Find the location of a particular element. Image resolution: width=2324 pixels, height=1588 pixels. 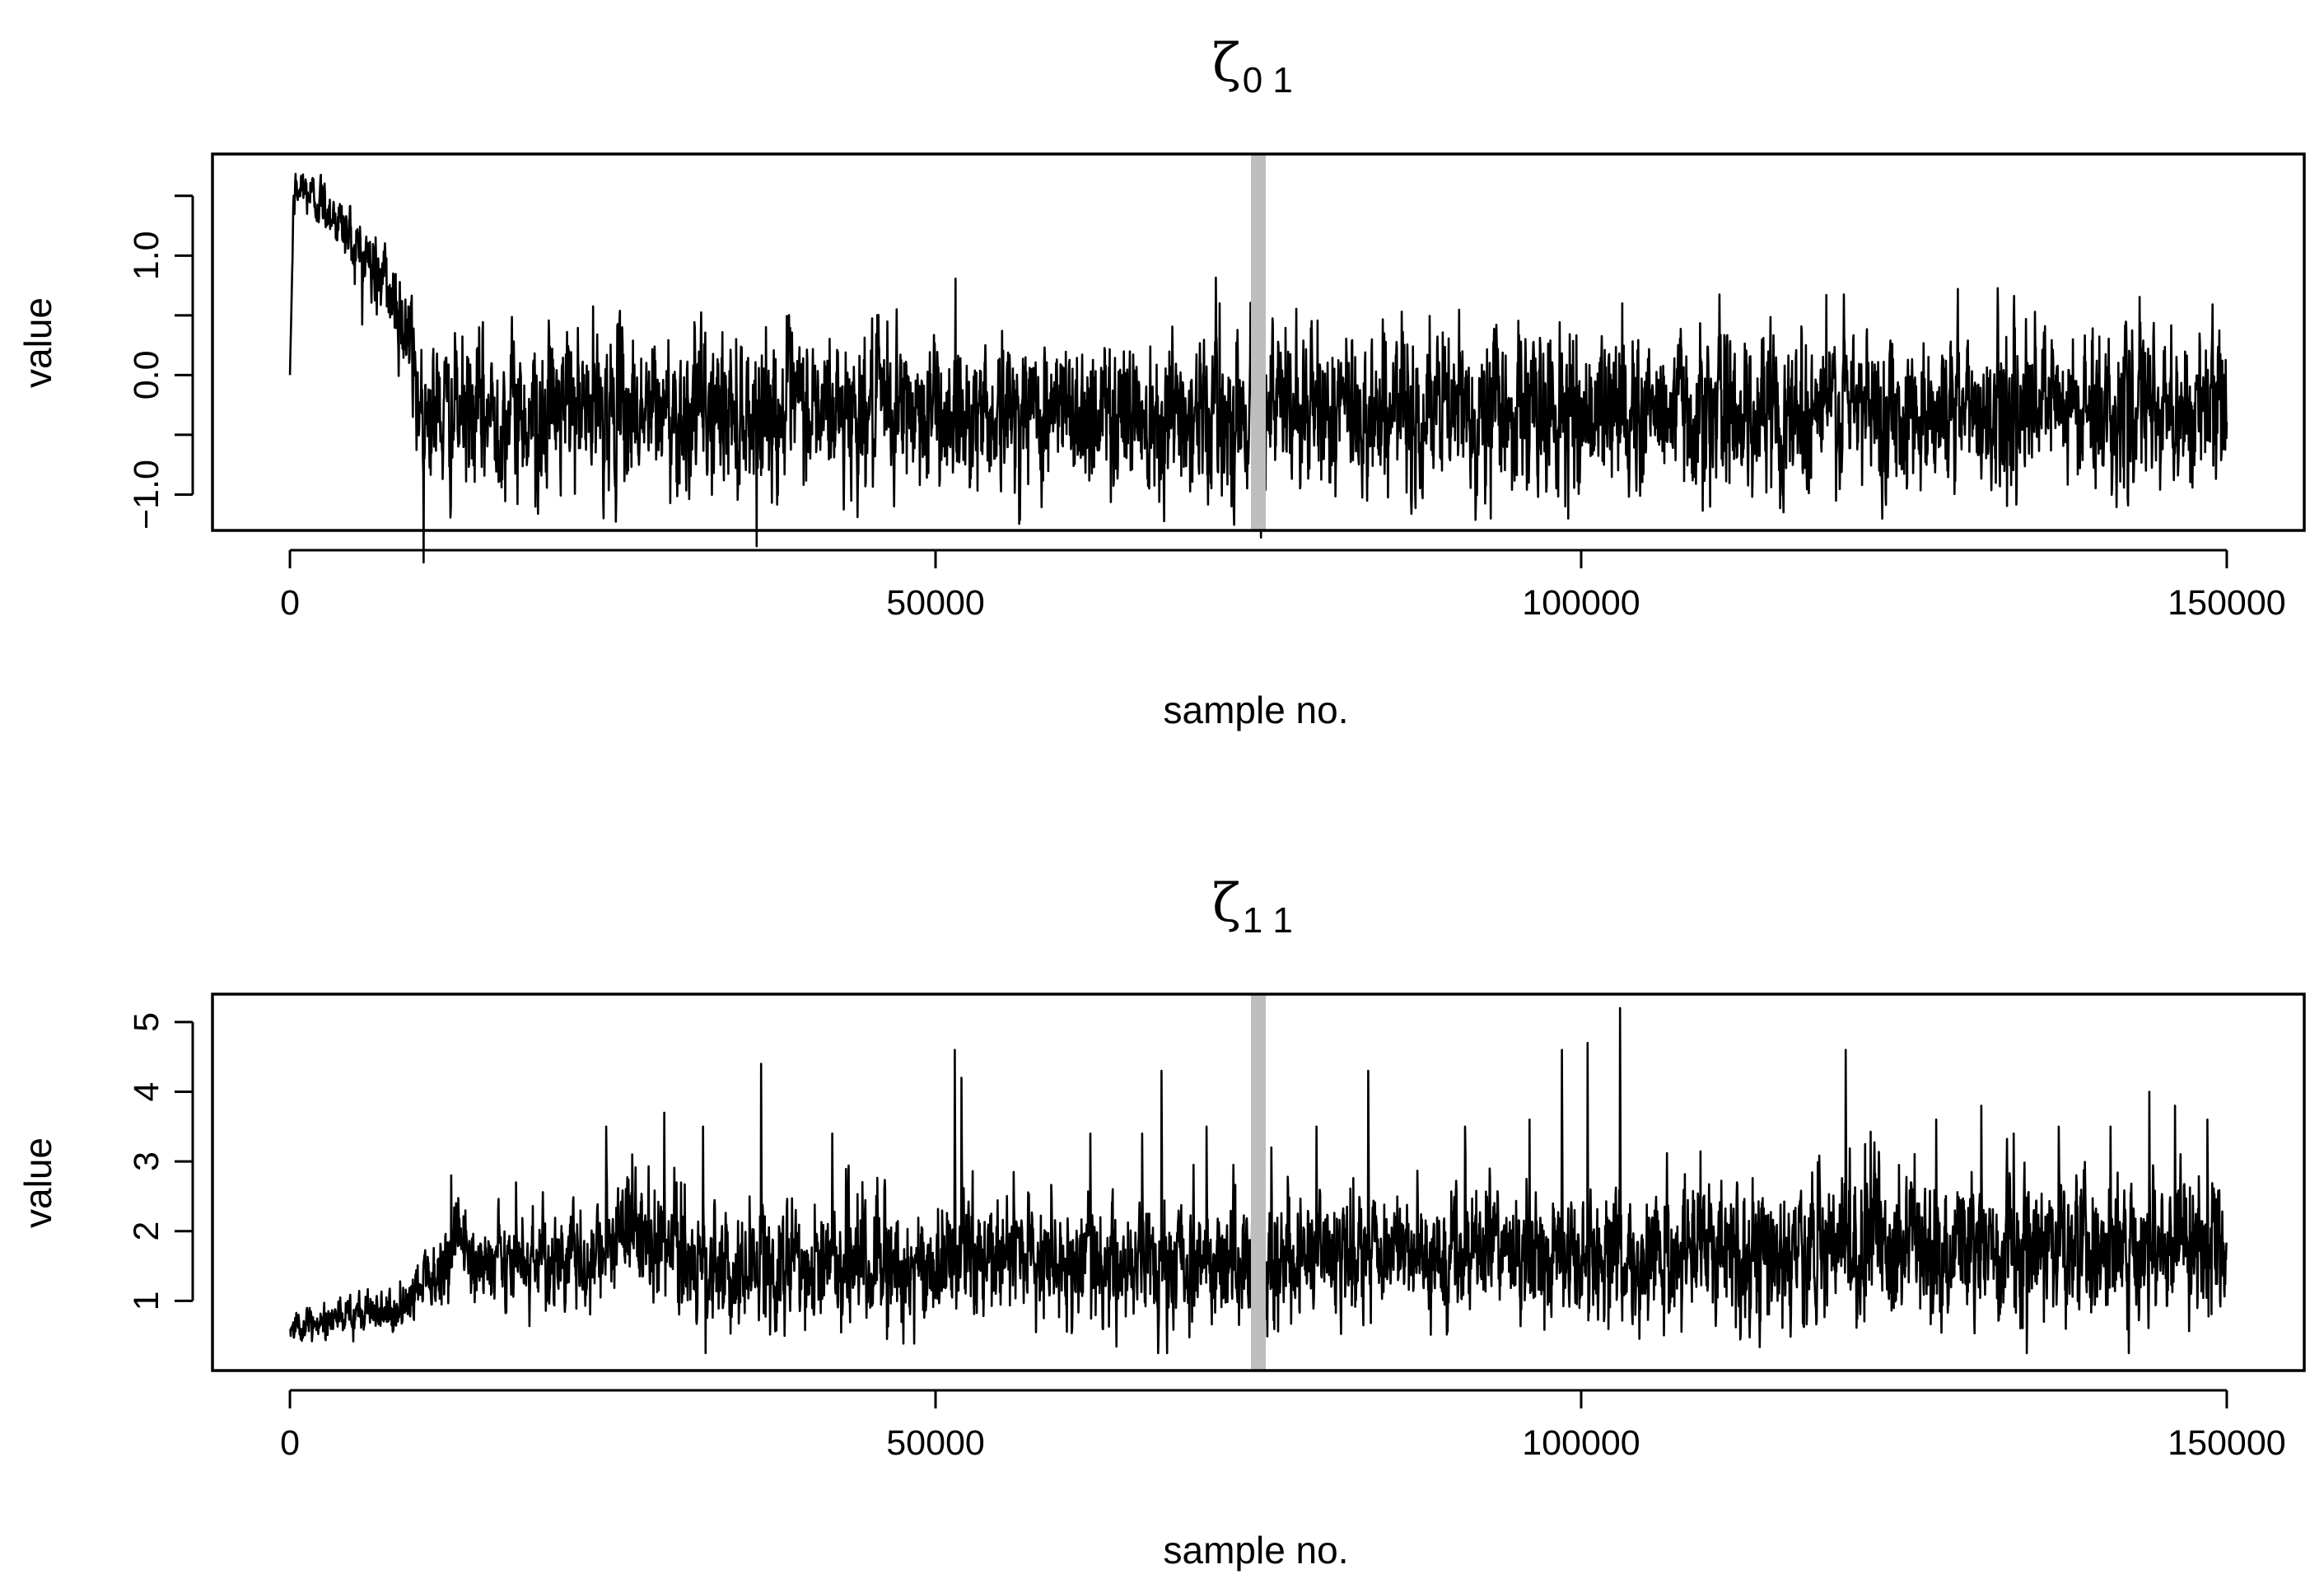

panel-2-title-subscript: 1 1 is located at coordinates (1268, 920).